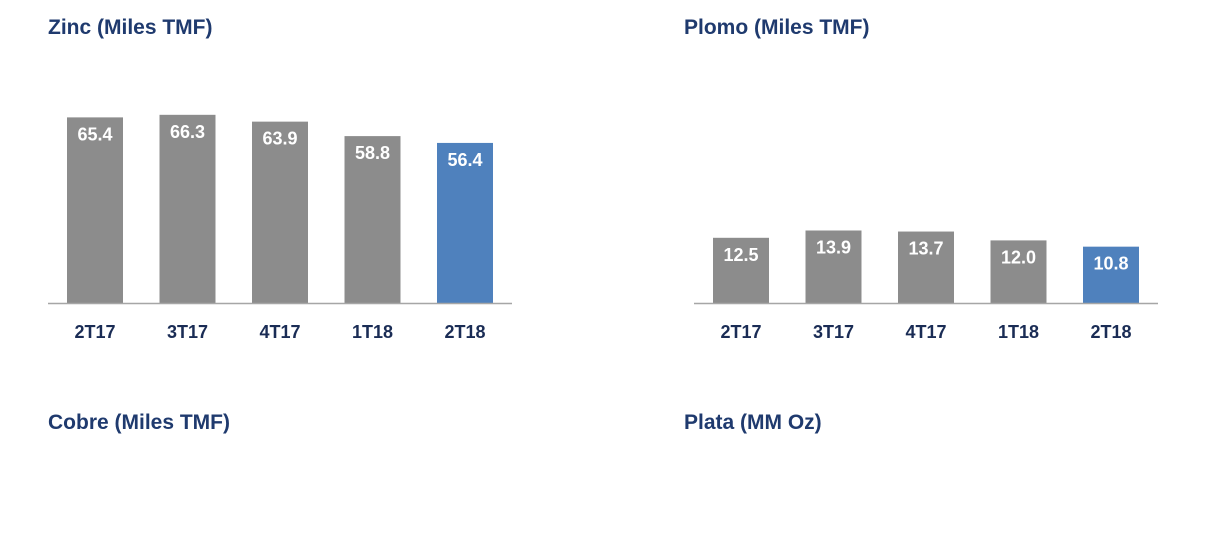 The width and height of the screenshot is (1214, 540). Describe the element at coordinates (464, 160) in the screenshot. I see `zinc-value-label: 56.4` at that location.